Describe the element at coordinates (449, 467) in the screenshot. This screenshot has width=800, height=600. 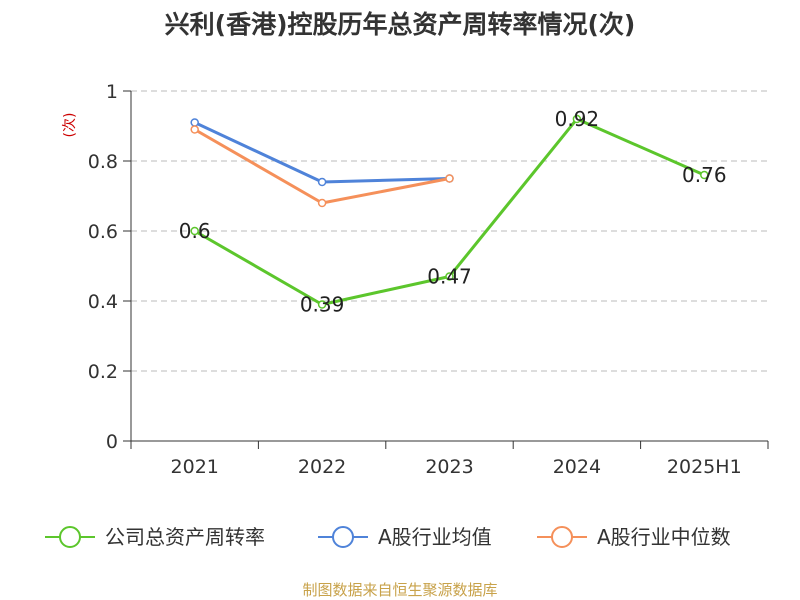
I see `x-tick-label: 2023` at that location.